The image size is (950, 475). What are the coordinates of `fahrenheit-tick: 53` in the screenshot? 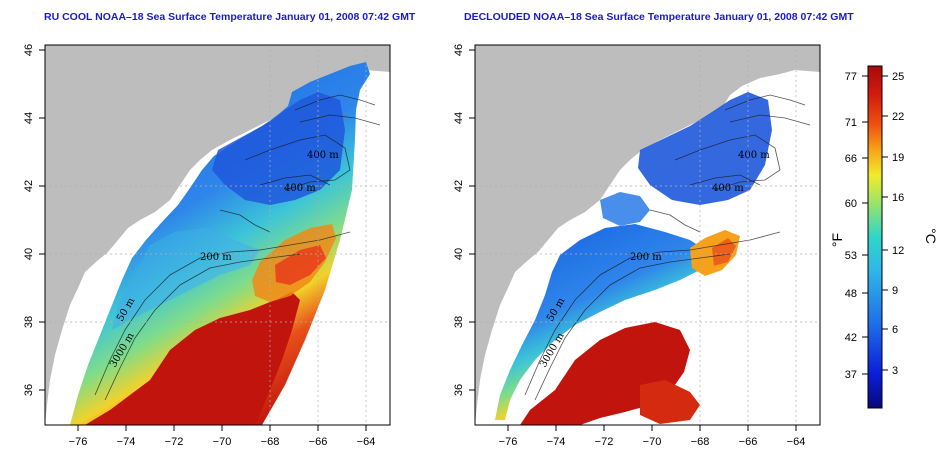 It's located at (851, 256).